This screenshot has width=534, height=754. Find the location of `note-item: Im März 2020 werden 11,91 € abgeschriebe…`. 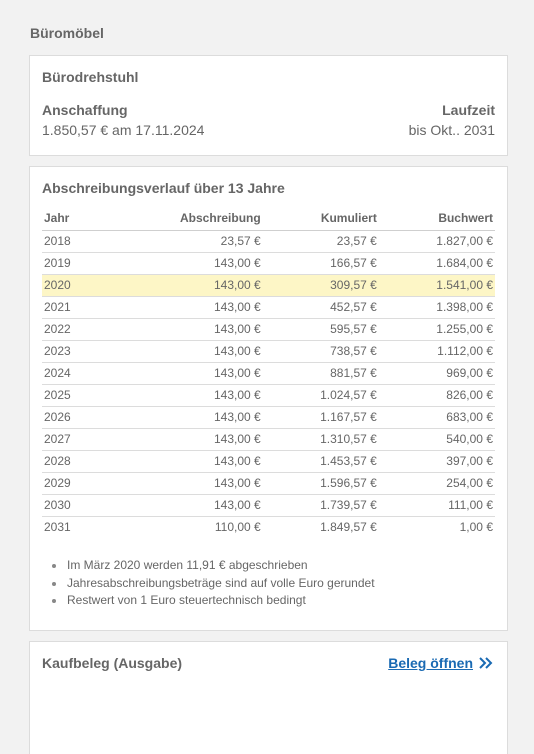

note-item: Im März 2020 werden 11,91 € abgeschriebe… is located at coordinates (267, 566).